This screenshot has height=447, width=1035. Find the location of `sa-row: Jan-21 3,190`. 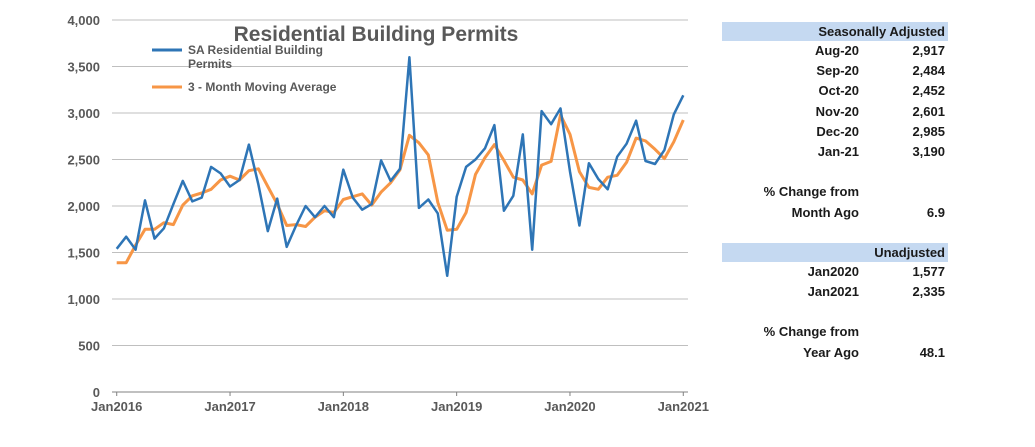

sa-row: Jan-21 3,190 is located at coordinates (835, 152).